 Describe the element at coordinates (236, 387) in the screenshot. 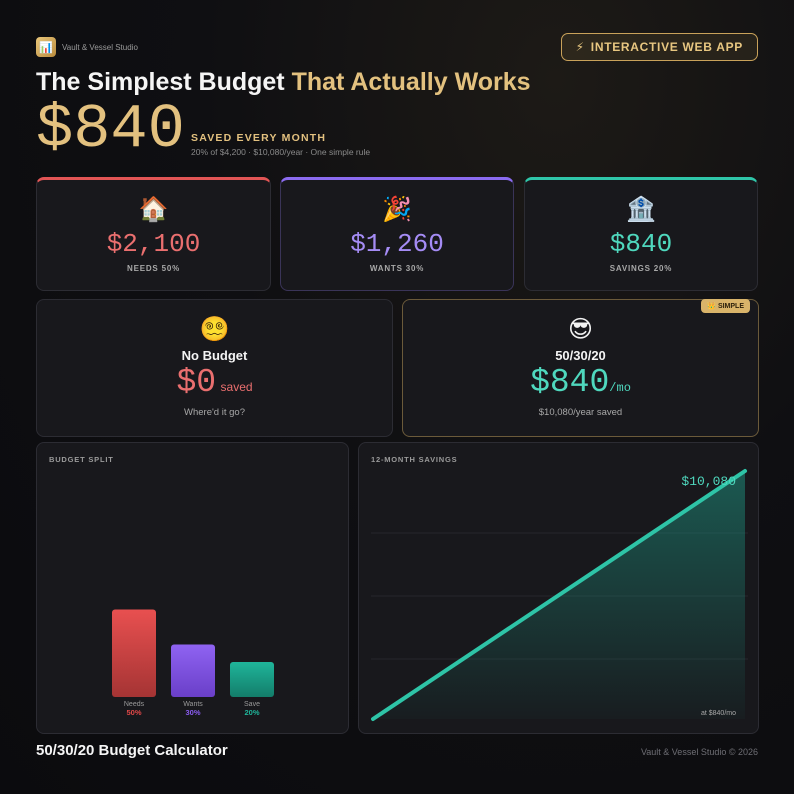

I see `no-budget-suffix: saved` at that location.